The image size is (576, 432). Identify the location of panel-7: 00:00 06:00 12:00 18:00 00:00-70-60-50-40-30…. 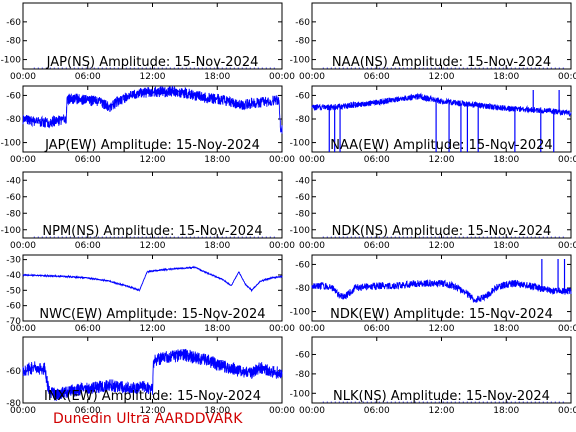
(150, 294).